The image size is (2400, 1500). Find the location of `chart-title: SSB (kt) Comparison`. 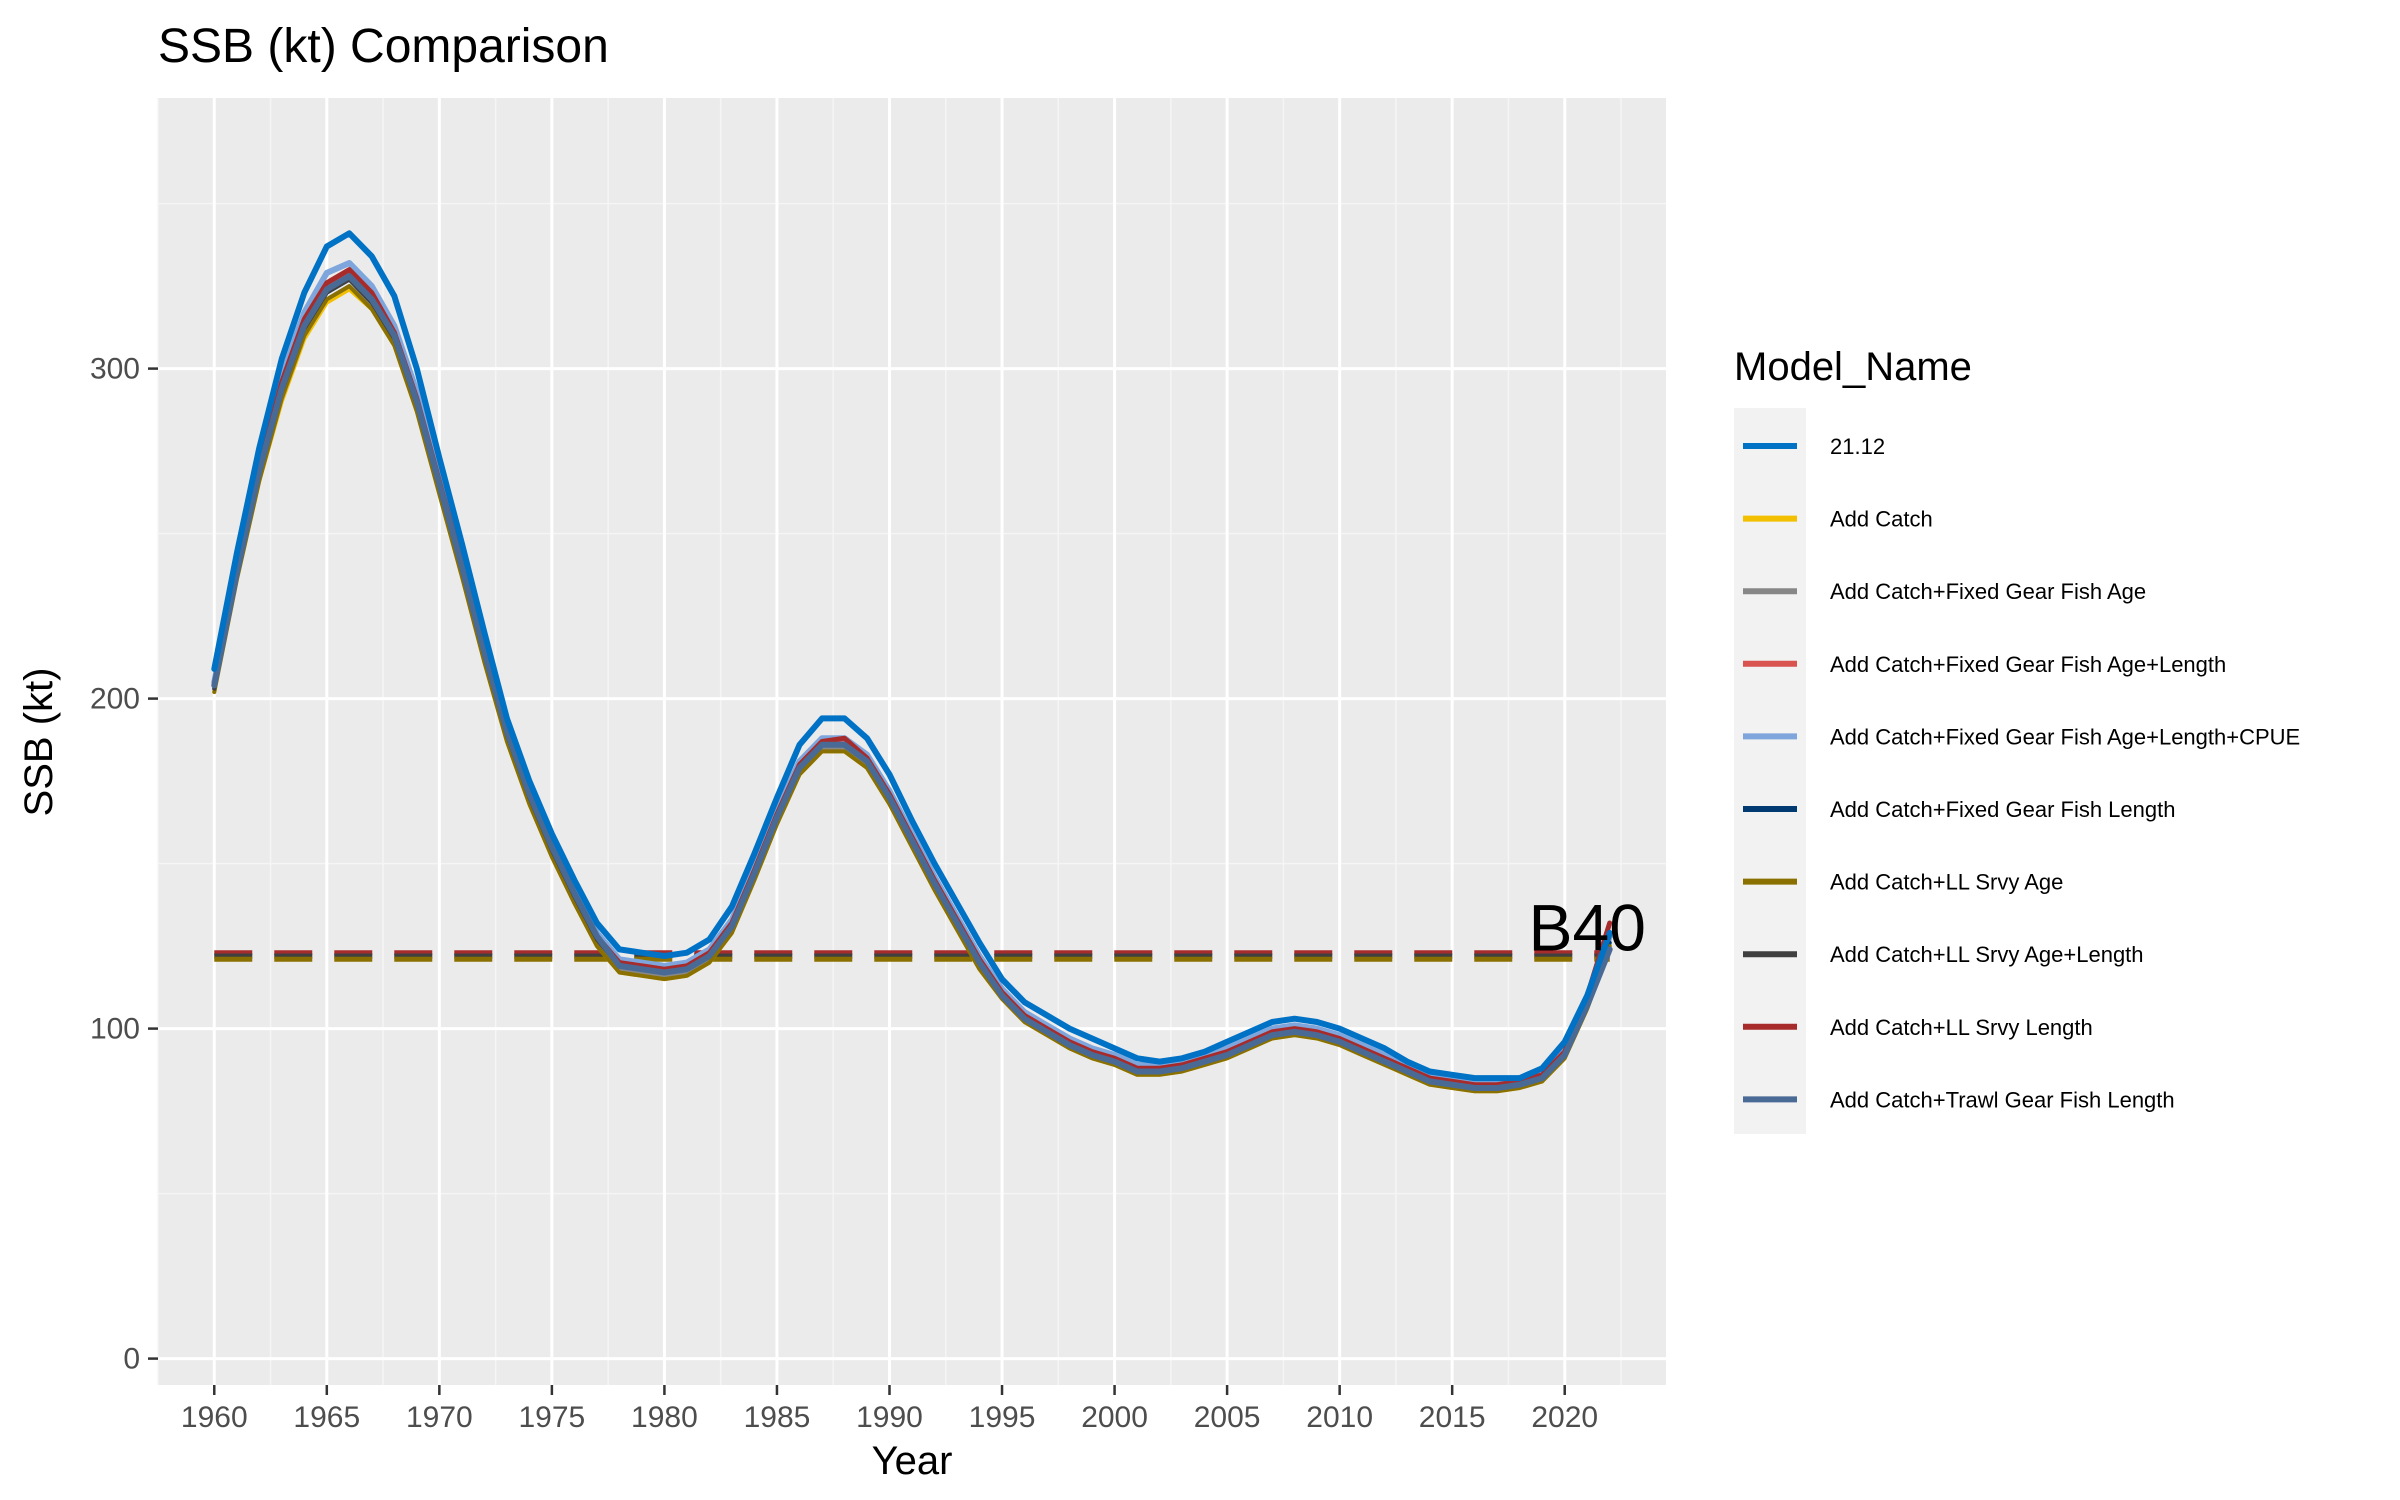

chart-title: SSB (kt) Comparison is located at coordinates (383, 46).